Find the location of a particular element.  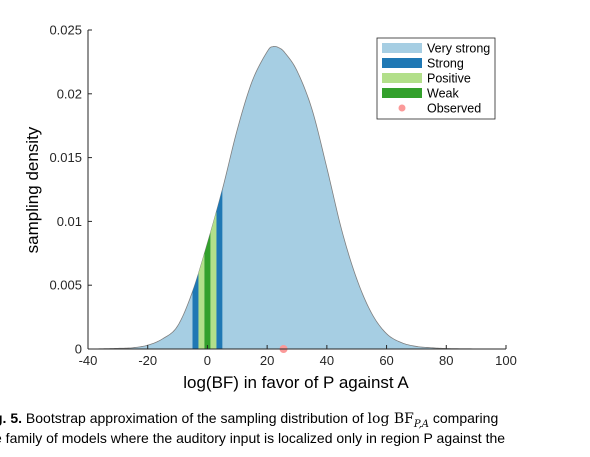

legend-label-positive: Positive is located at coordinates (449, 79).